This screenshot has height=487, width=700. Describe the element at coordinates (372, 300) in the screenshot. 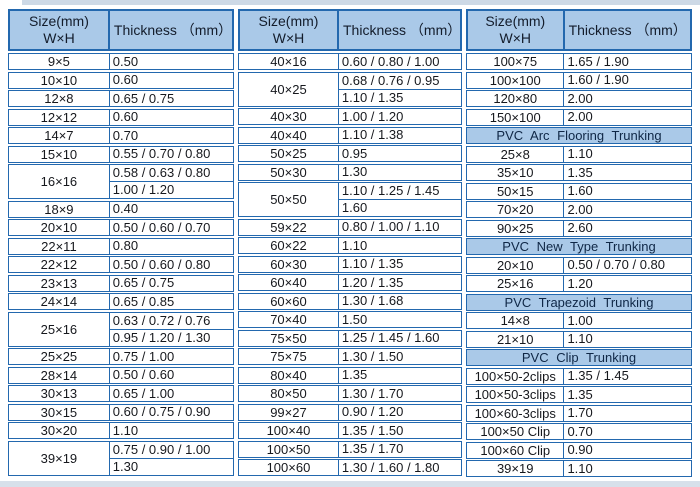

I see `thickness-value: 1.30 / 1.68` at that location.